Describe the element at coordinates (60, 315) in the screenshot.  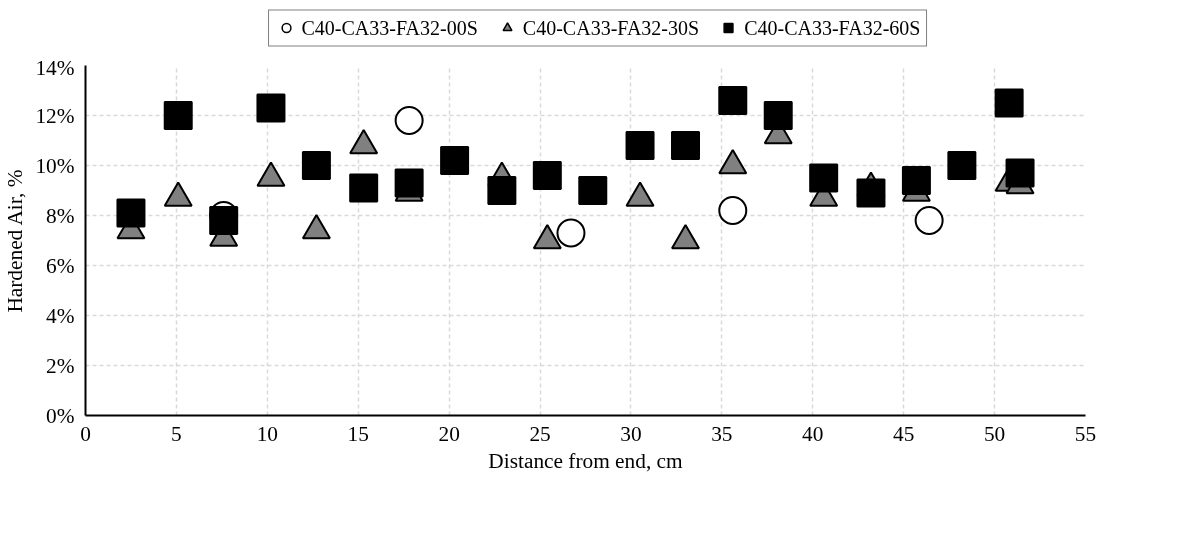
I see `y-tick-label: 4%` at that location.